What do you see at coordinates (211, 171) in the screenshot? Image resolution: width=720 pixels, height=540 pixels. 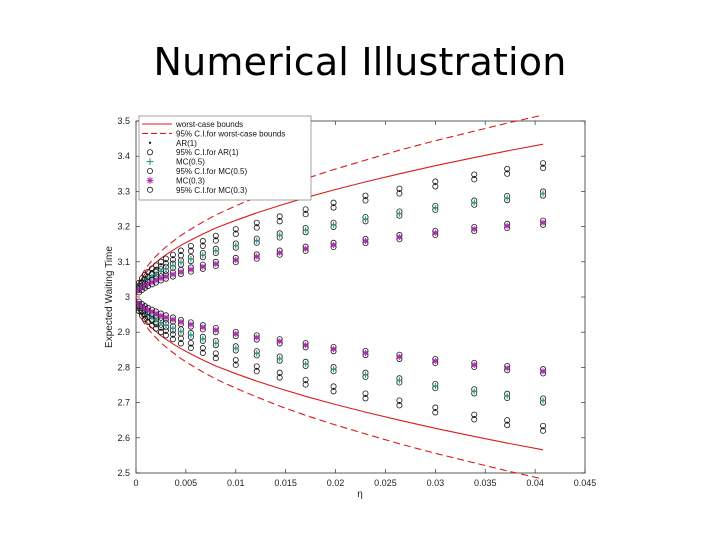 I see `legend-label: 95% C.I.for MC(0.5)` at bounding box center [211, 171].